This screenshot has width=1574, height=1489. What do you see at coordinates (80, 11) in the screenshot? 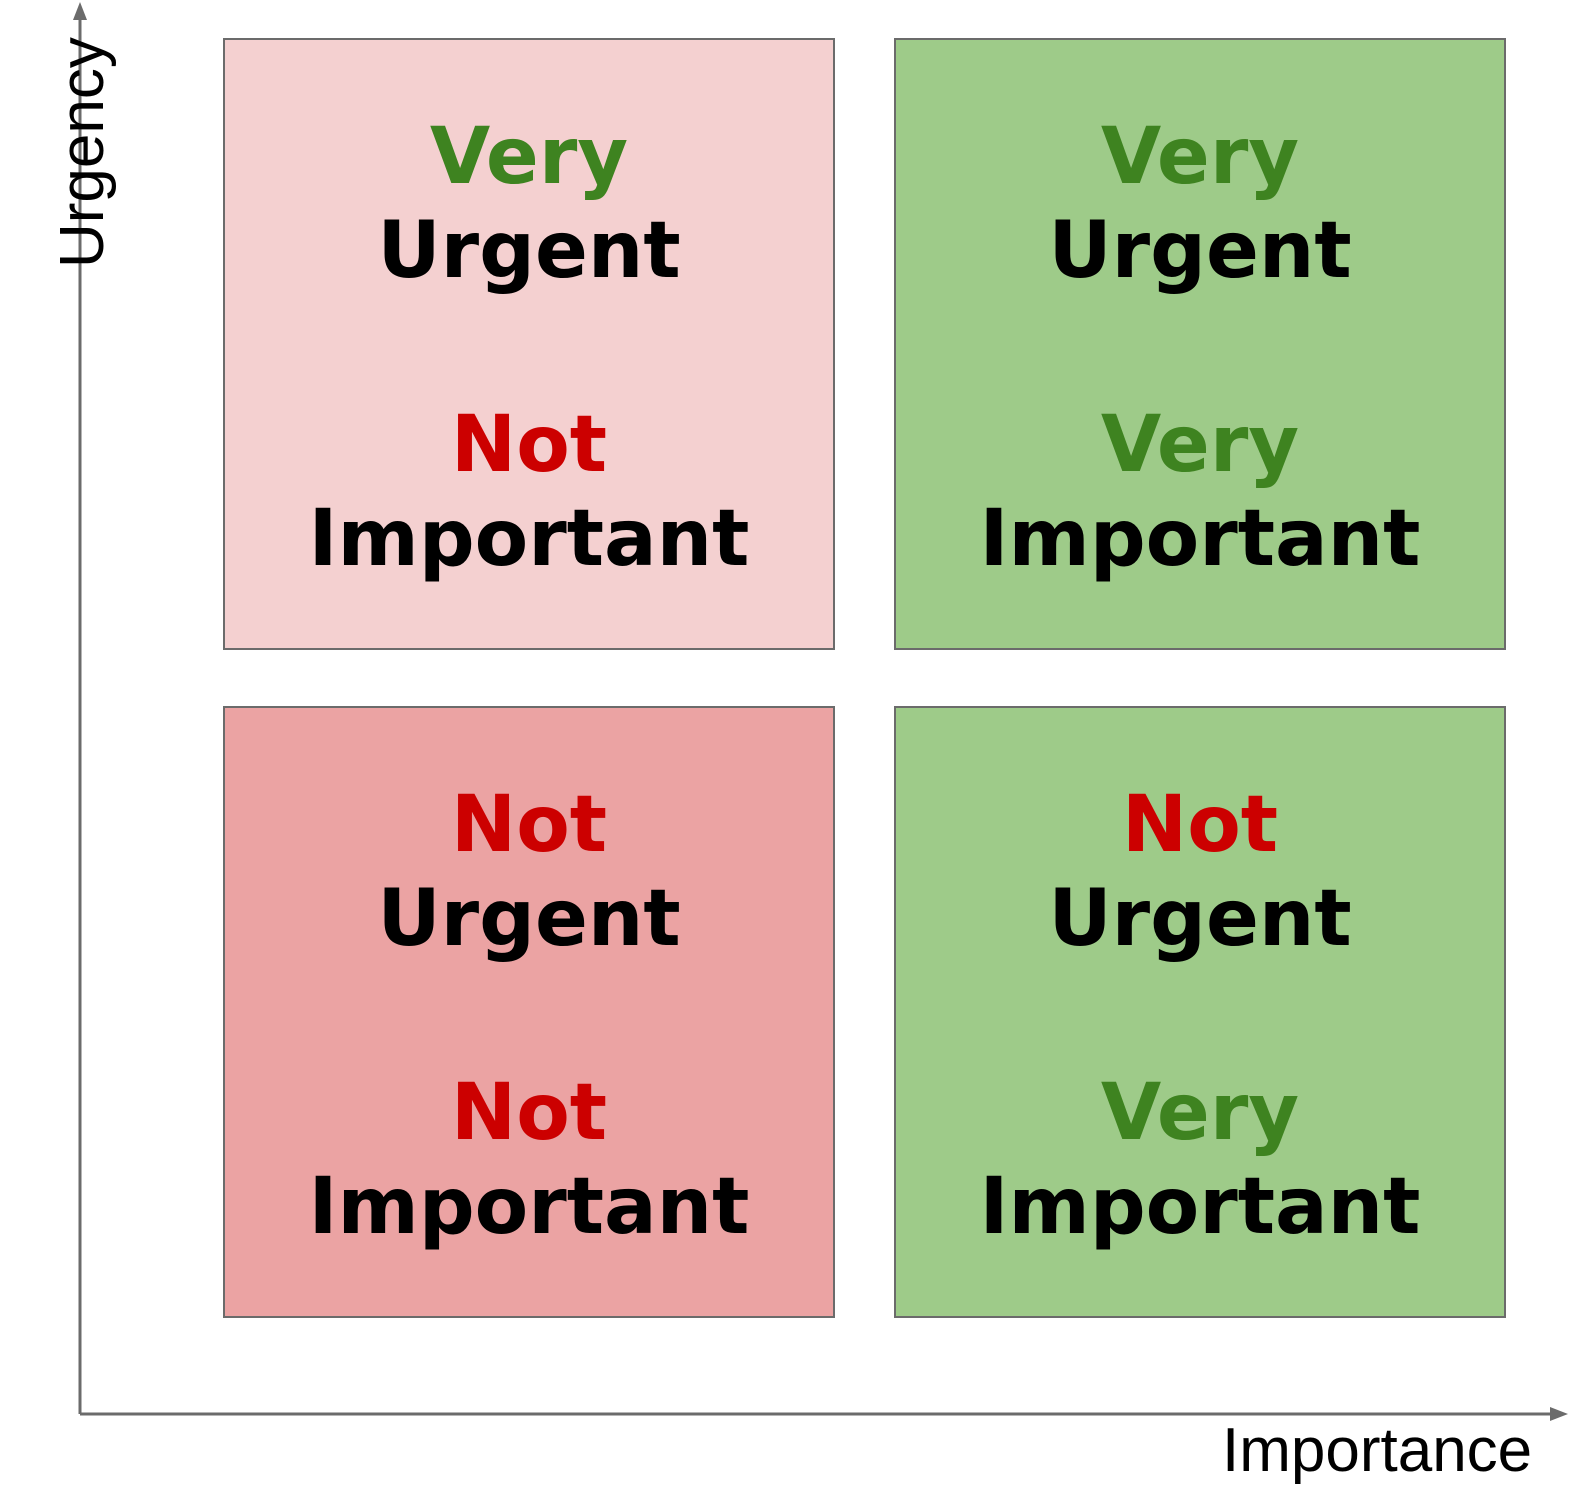
I see `y-axis-arrowhead` at bounding box center [80, 11].